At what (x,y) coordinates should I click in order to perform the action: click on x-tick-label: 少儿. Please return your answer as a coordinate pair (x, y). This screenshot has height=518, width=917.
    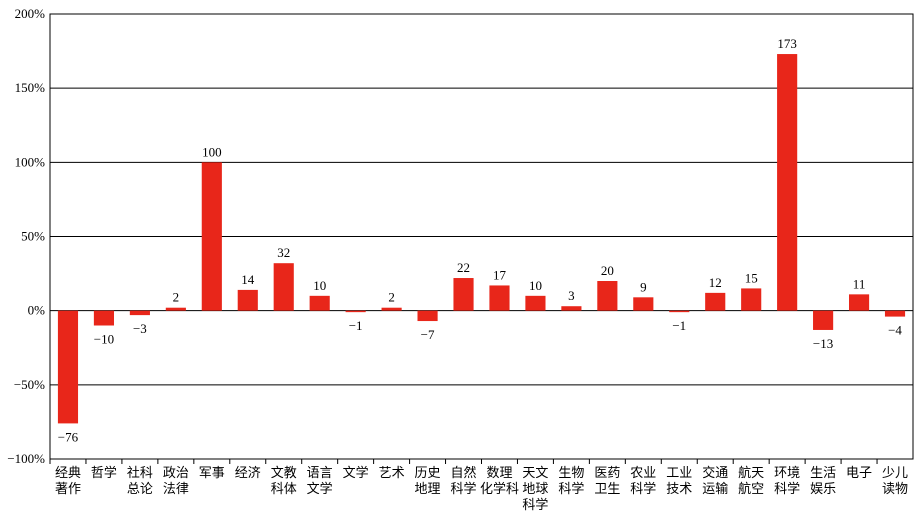
    Looking at the image, I should click on (895, 472).